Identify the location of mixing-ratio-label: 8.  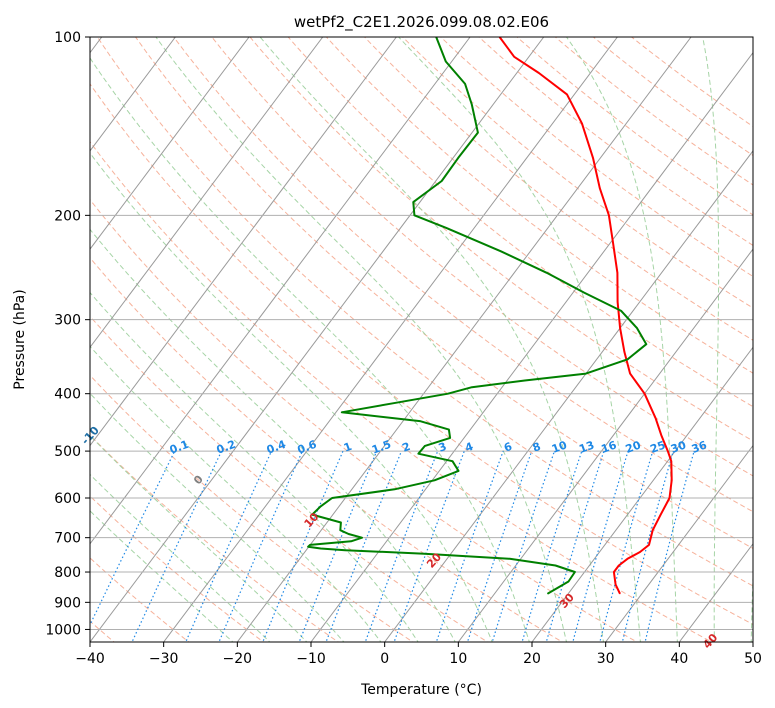
(537, 447).